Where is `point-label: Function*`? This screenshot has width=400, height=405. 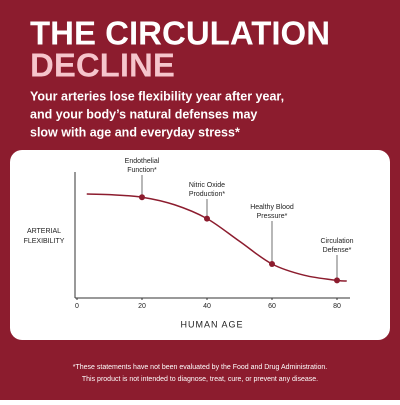 point-label: Function* is located at coordinates (142, 170).